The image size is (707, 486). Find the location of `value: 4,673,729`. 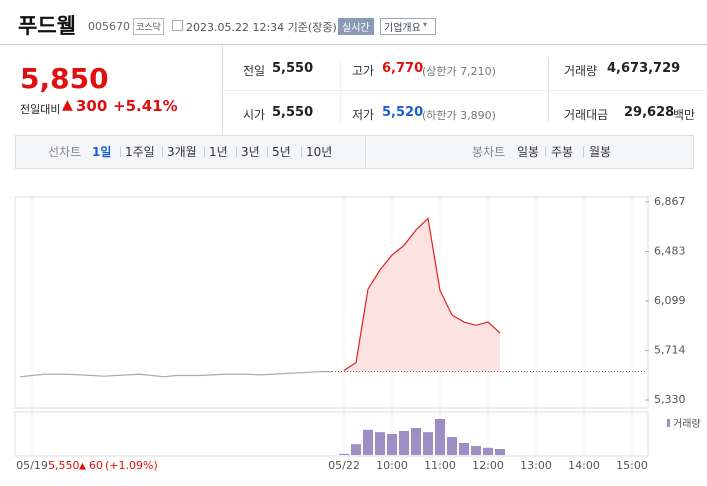

value: 4,673,729 is located at coordinates (644, 68).